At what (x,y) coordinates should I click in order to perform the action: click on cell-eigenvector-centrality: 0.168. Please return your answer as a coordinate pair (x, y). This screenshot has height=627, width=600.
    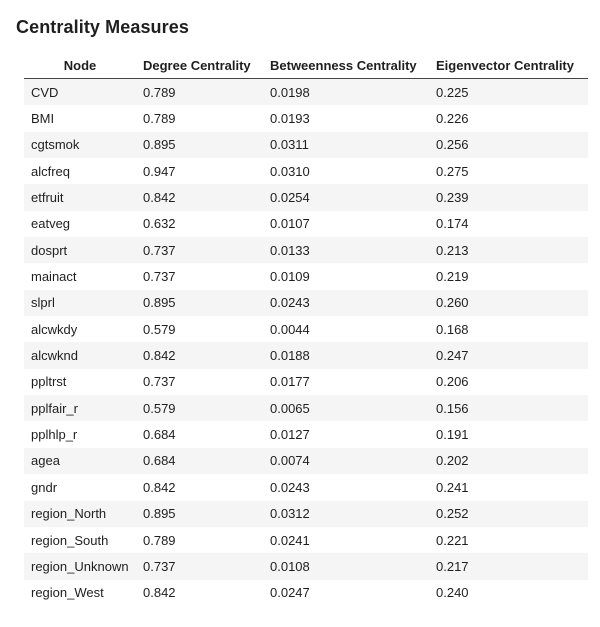
    Looking at the image, I should click on (508, 329).